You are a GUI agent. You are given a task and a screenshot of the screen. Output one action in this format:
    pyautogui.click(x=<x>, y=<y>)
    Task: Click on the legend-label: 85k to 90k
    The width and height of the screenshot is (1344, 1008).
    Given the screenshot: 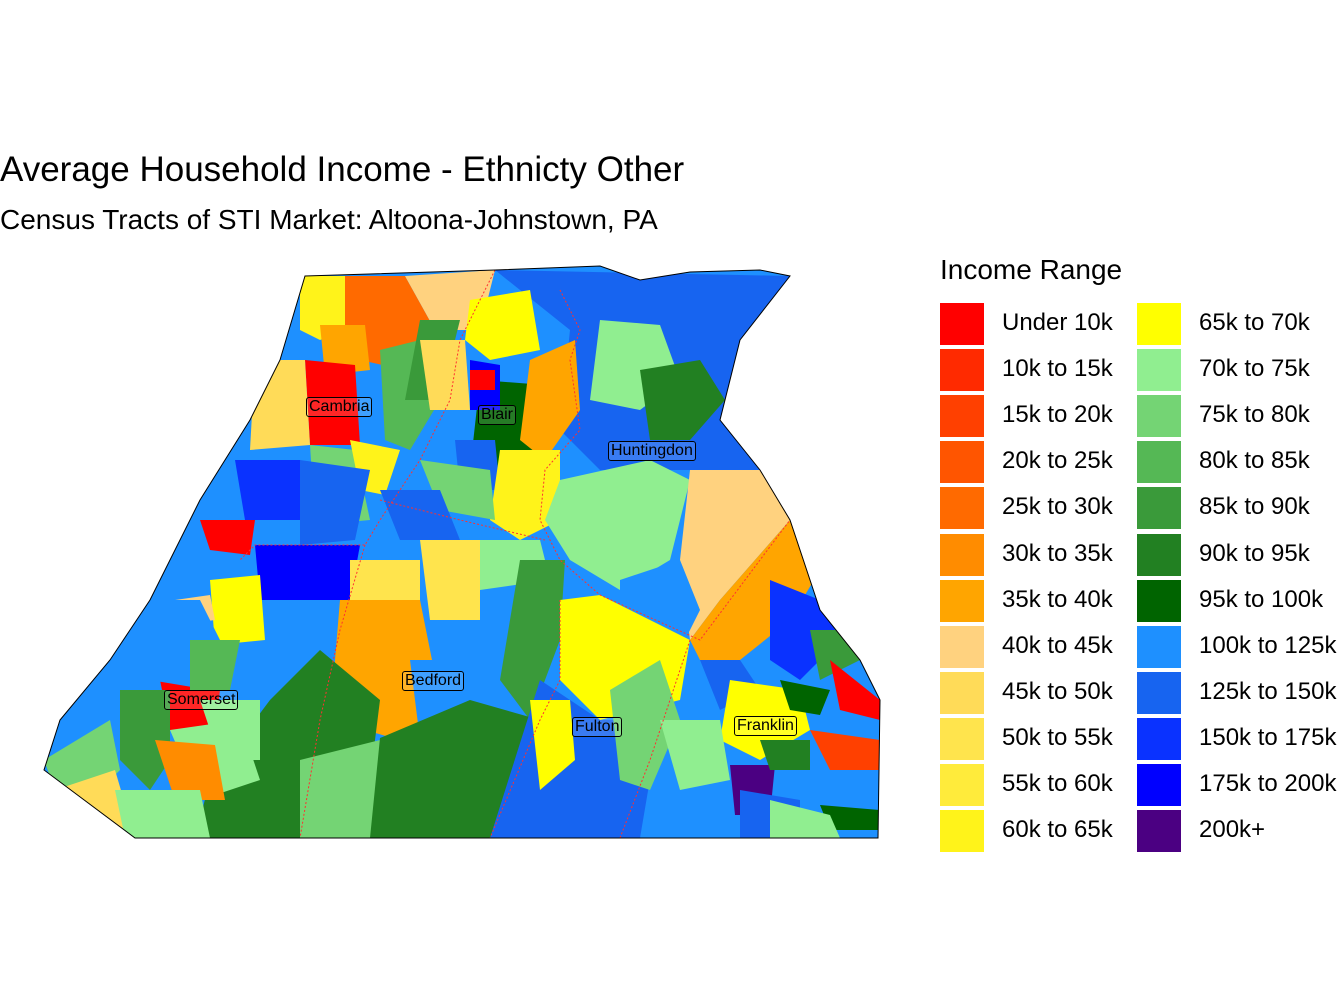 What is the action you would take?
    pyautogui.click(x=1254, y=507)
    